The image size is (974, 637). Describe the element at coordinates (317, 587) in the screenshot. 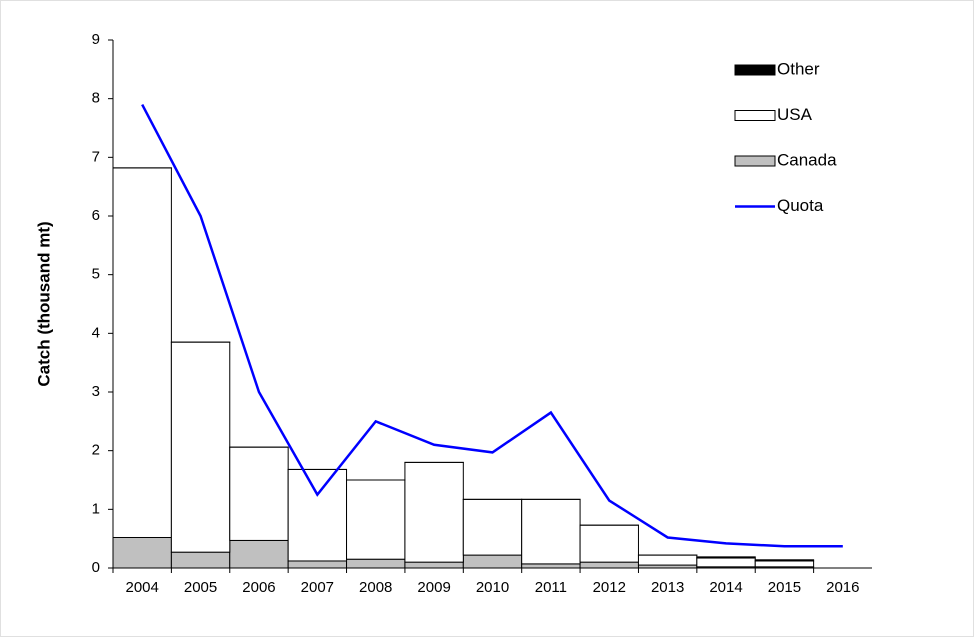

I see `x-tick-label: 2007` at that location.